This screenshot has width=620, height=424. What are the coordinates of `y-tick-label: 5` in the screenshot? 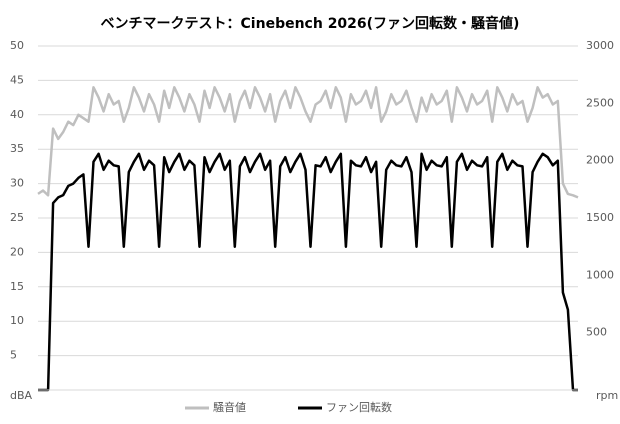 It's located at (13, 355).